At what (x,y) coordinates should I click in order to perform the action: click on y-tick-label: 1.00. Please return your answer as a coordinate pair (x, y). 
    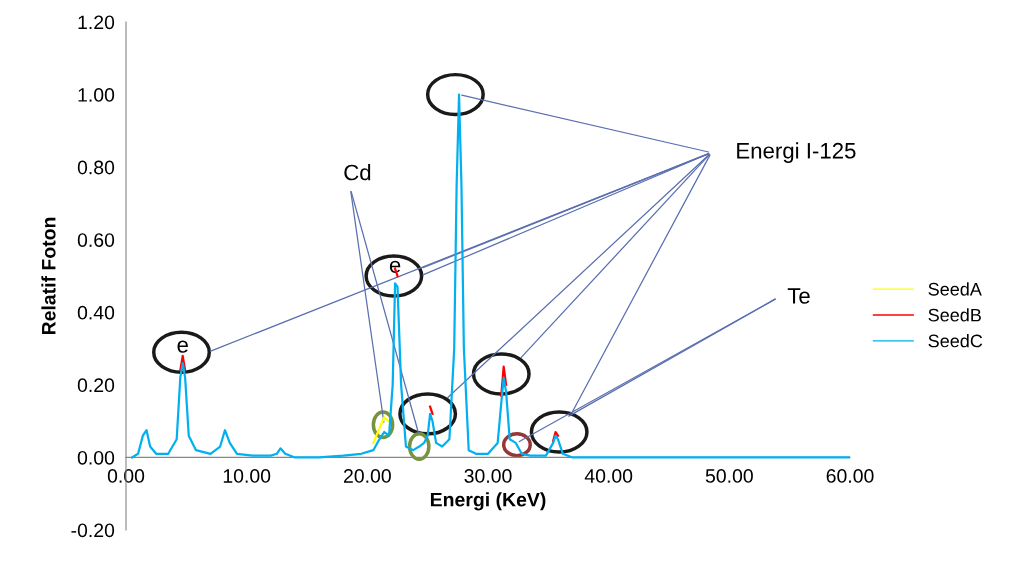
    Looking at the image, I should click on (96, 95).